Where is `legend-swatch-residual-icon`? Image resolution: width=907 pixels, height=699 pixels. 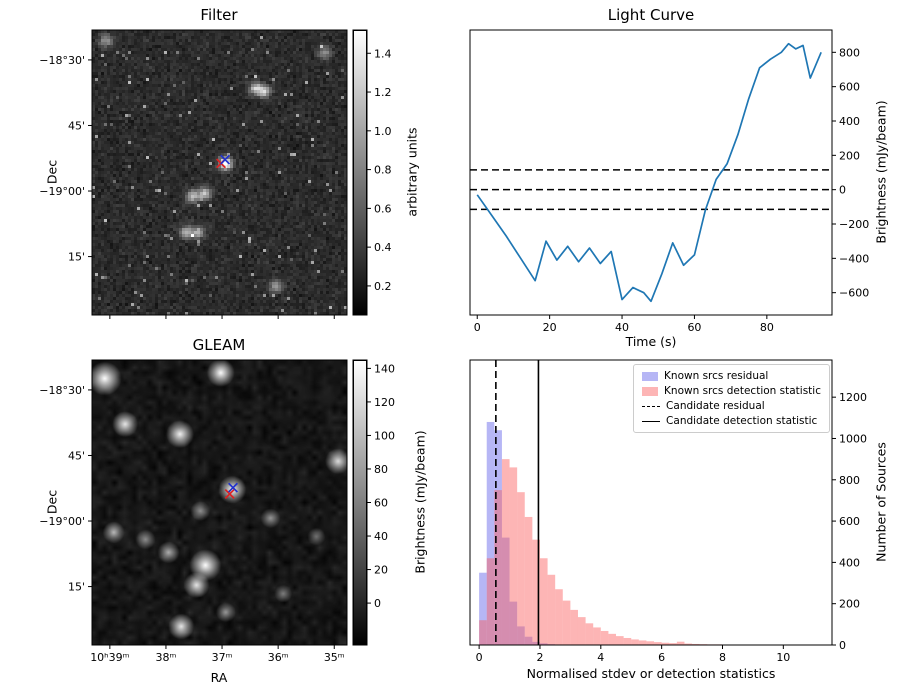 legend-swatch-residual-icon is located at coordinates (650, 376).